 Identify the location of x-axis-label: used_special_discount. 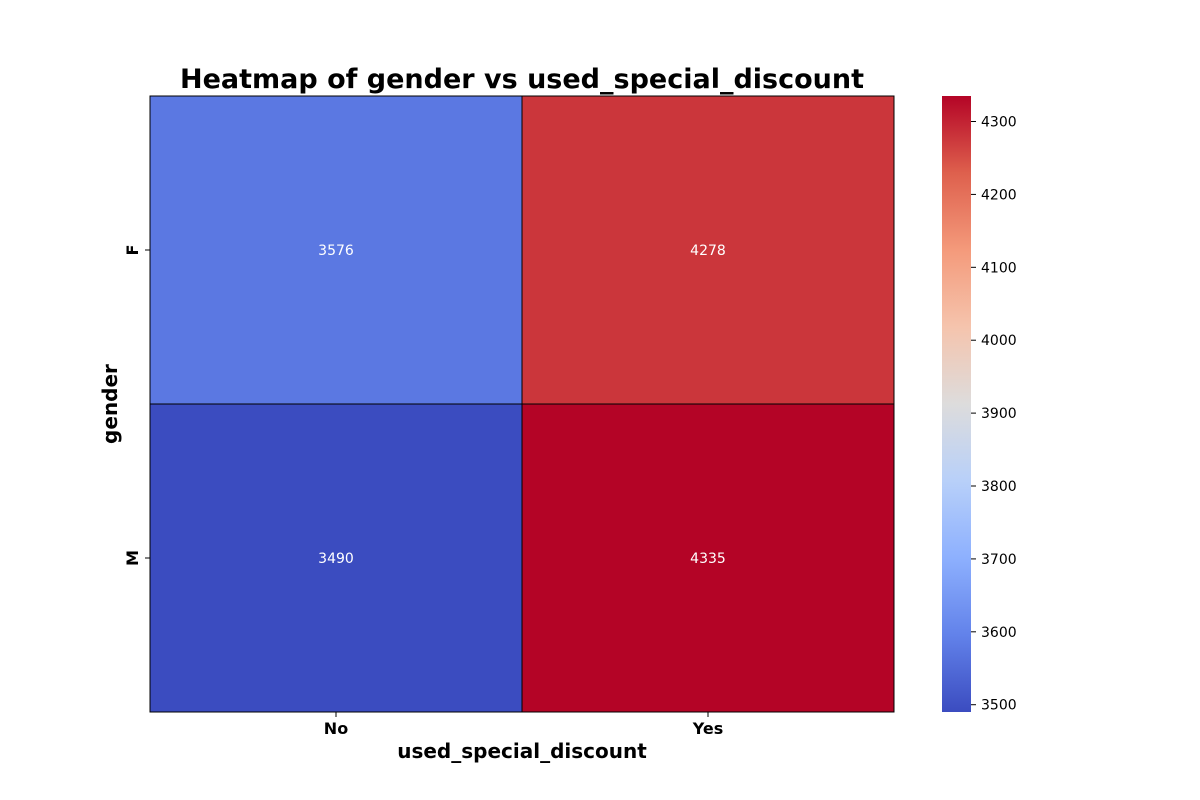
(522, 751).